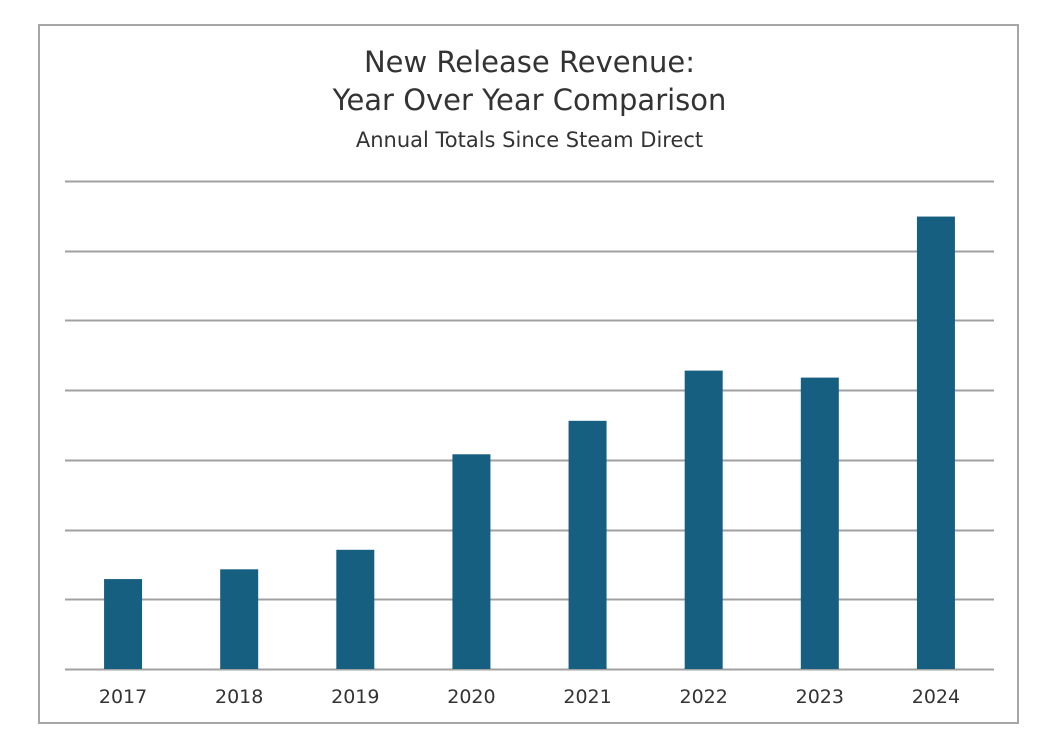 This screenshot has width=1059, height=749. What do you see at coordinates (529, 62) in the screenshot?
I see `chart-title-line-1: New Release Revenue:` at bounding box center [529, 62].